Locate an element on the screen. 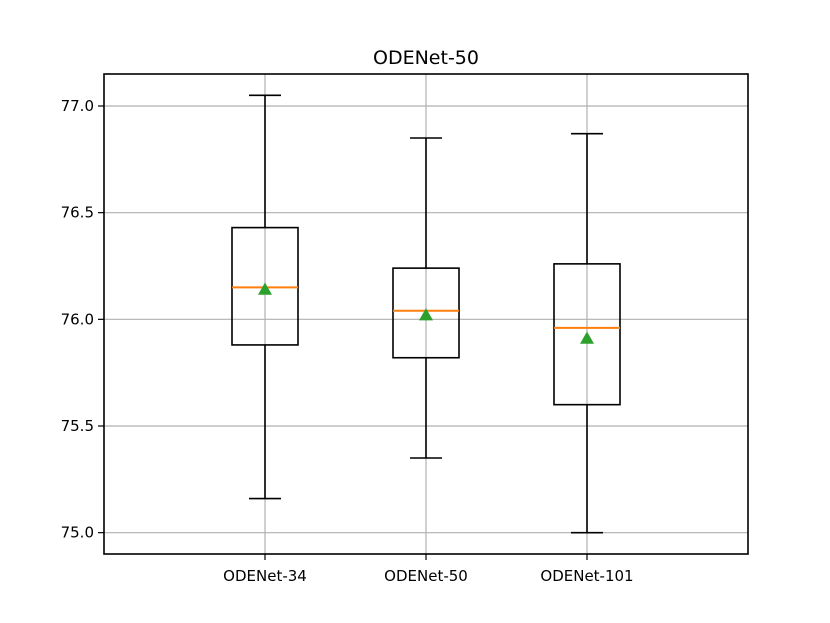 The height and width of the screenshot is (623, 830). y-tick-label: 75.5 is located at coordinates (77, 426).